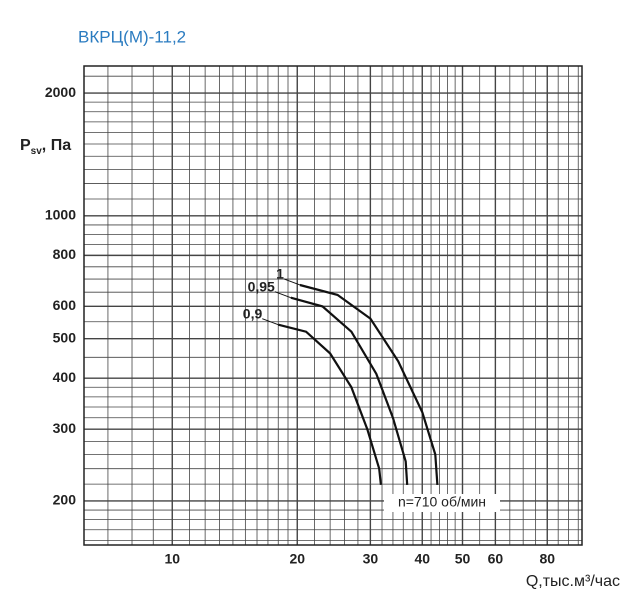  I want to click on y-label-main: P, so click(25, 145).